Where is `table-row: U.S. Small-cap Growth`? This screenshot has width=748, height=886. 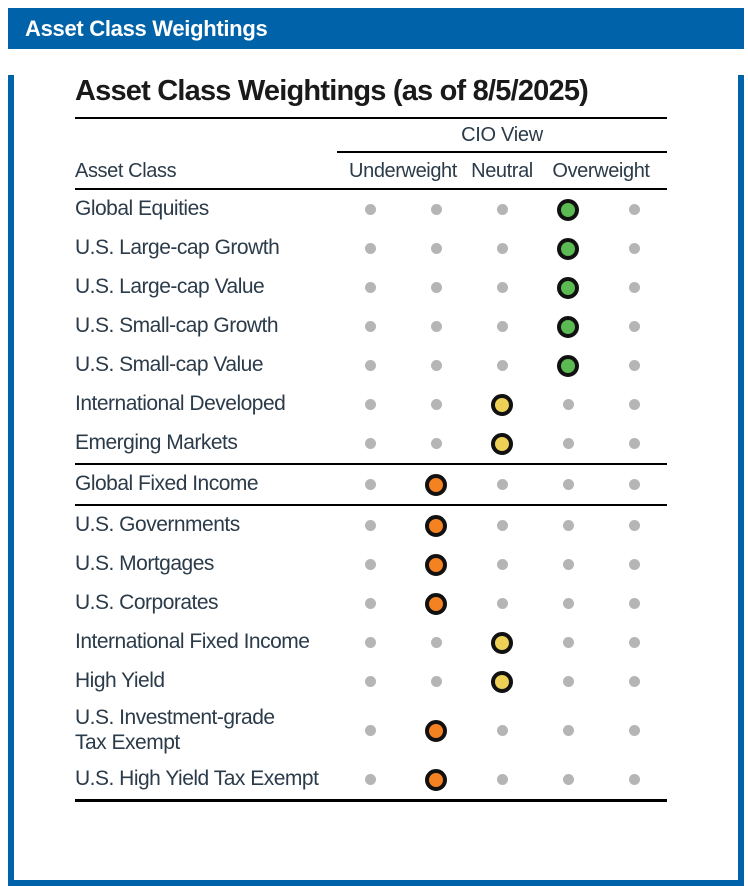 table-row: U.S. Small-cap Growth is located at coordinates (371, 326).